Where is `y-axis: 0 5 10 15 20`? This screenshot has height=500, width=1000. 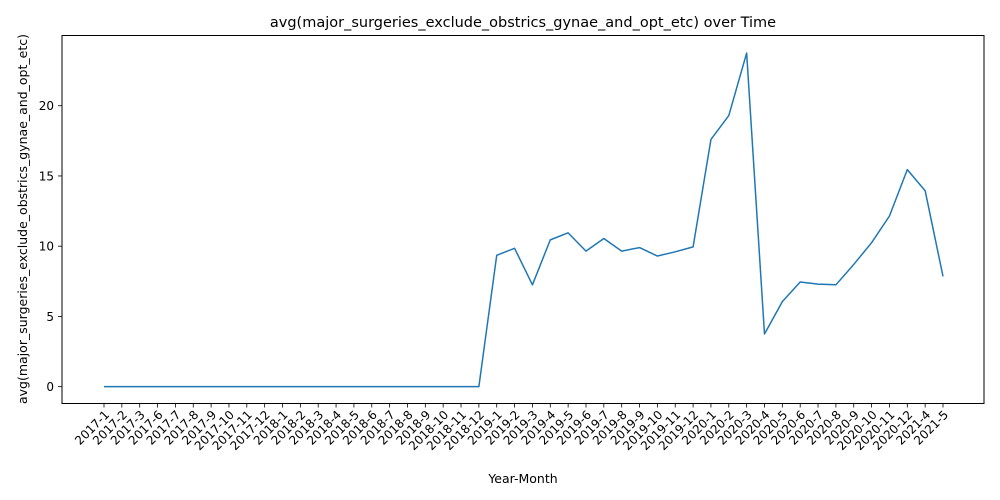
y-axis: 0 5 10 15 20 is located at coordinates (50, 246).